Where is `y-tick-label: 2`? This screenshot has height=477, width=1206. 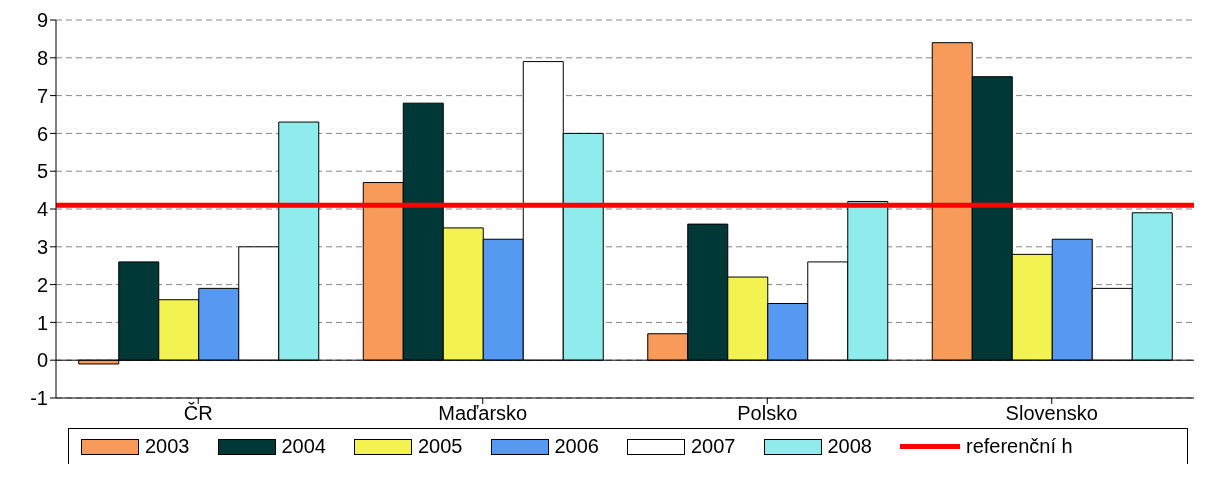 y-tick-label: 2 is located at coordinates (42, 284).